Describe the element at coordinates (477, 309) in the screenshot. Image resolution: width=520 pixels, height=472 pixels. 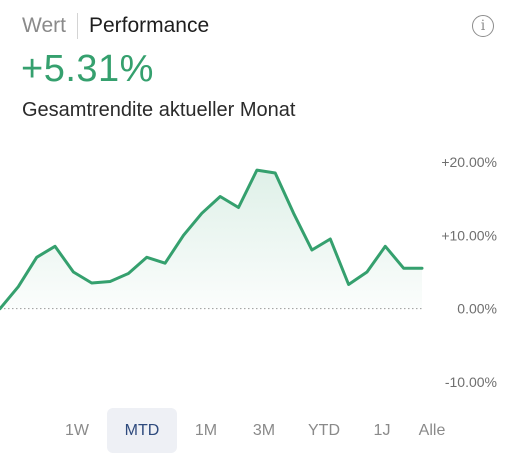
I see `y-tick-label: 0.00%` at that location.